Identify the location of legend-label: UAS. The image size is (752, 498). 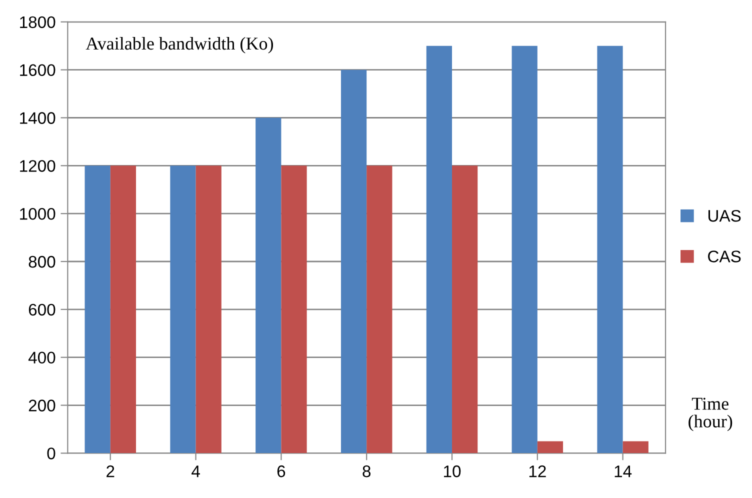
(724, 216).